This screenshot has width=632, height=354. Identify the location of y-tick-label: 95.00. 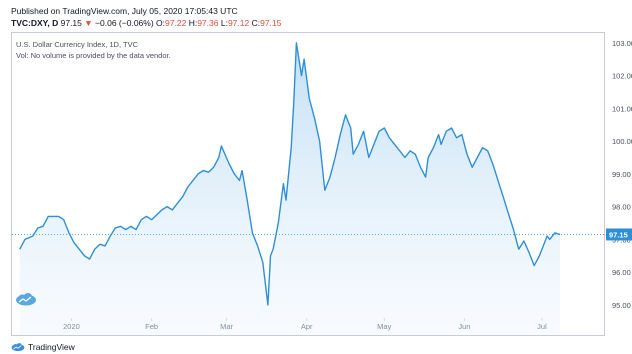
(621, 305).